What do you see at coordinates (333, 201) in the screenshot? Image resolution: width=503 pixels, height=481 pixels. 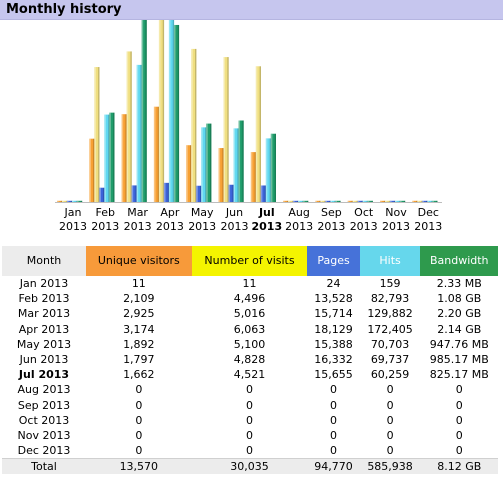 I see `bar-hits-sep` at bounding box center [333, 201].